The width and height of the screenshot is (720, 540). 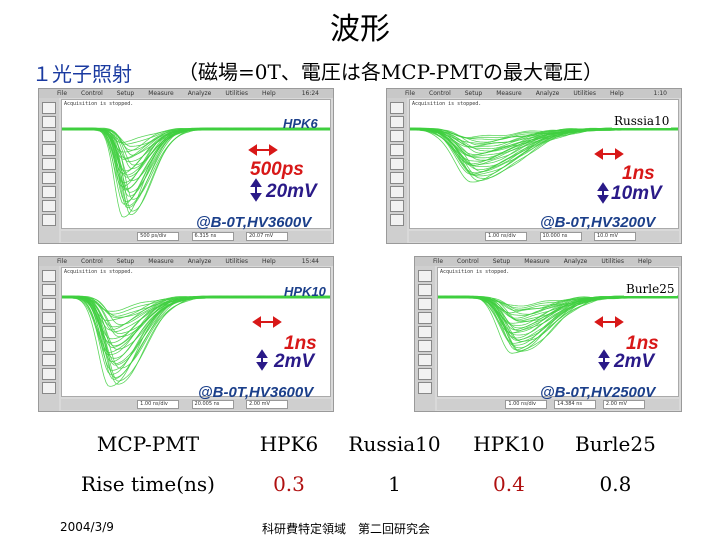 I want to click on column-hpk6: HPK6, so click(x=289, y=444).